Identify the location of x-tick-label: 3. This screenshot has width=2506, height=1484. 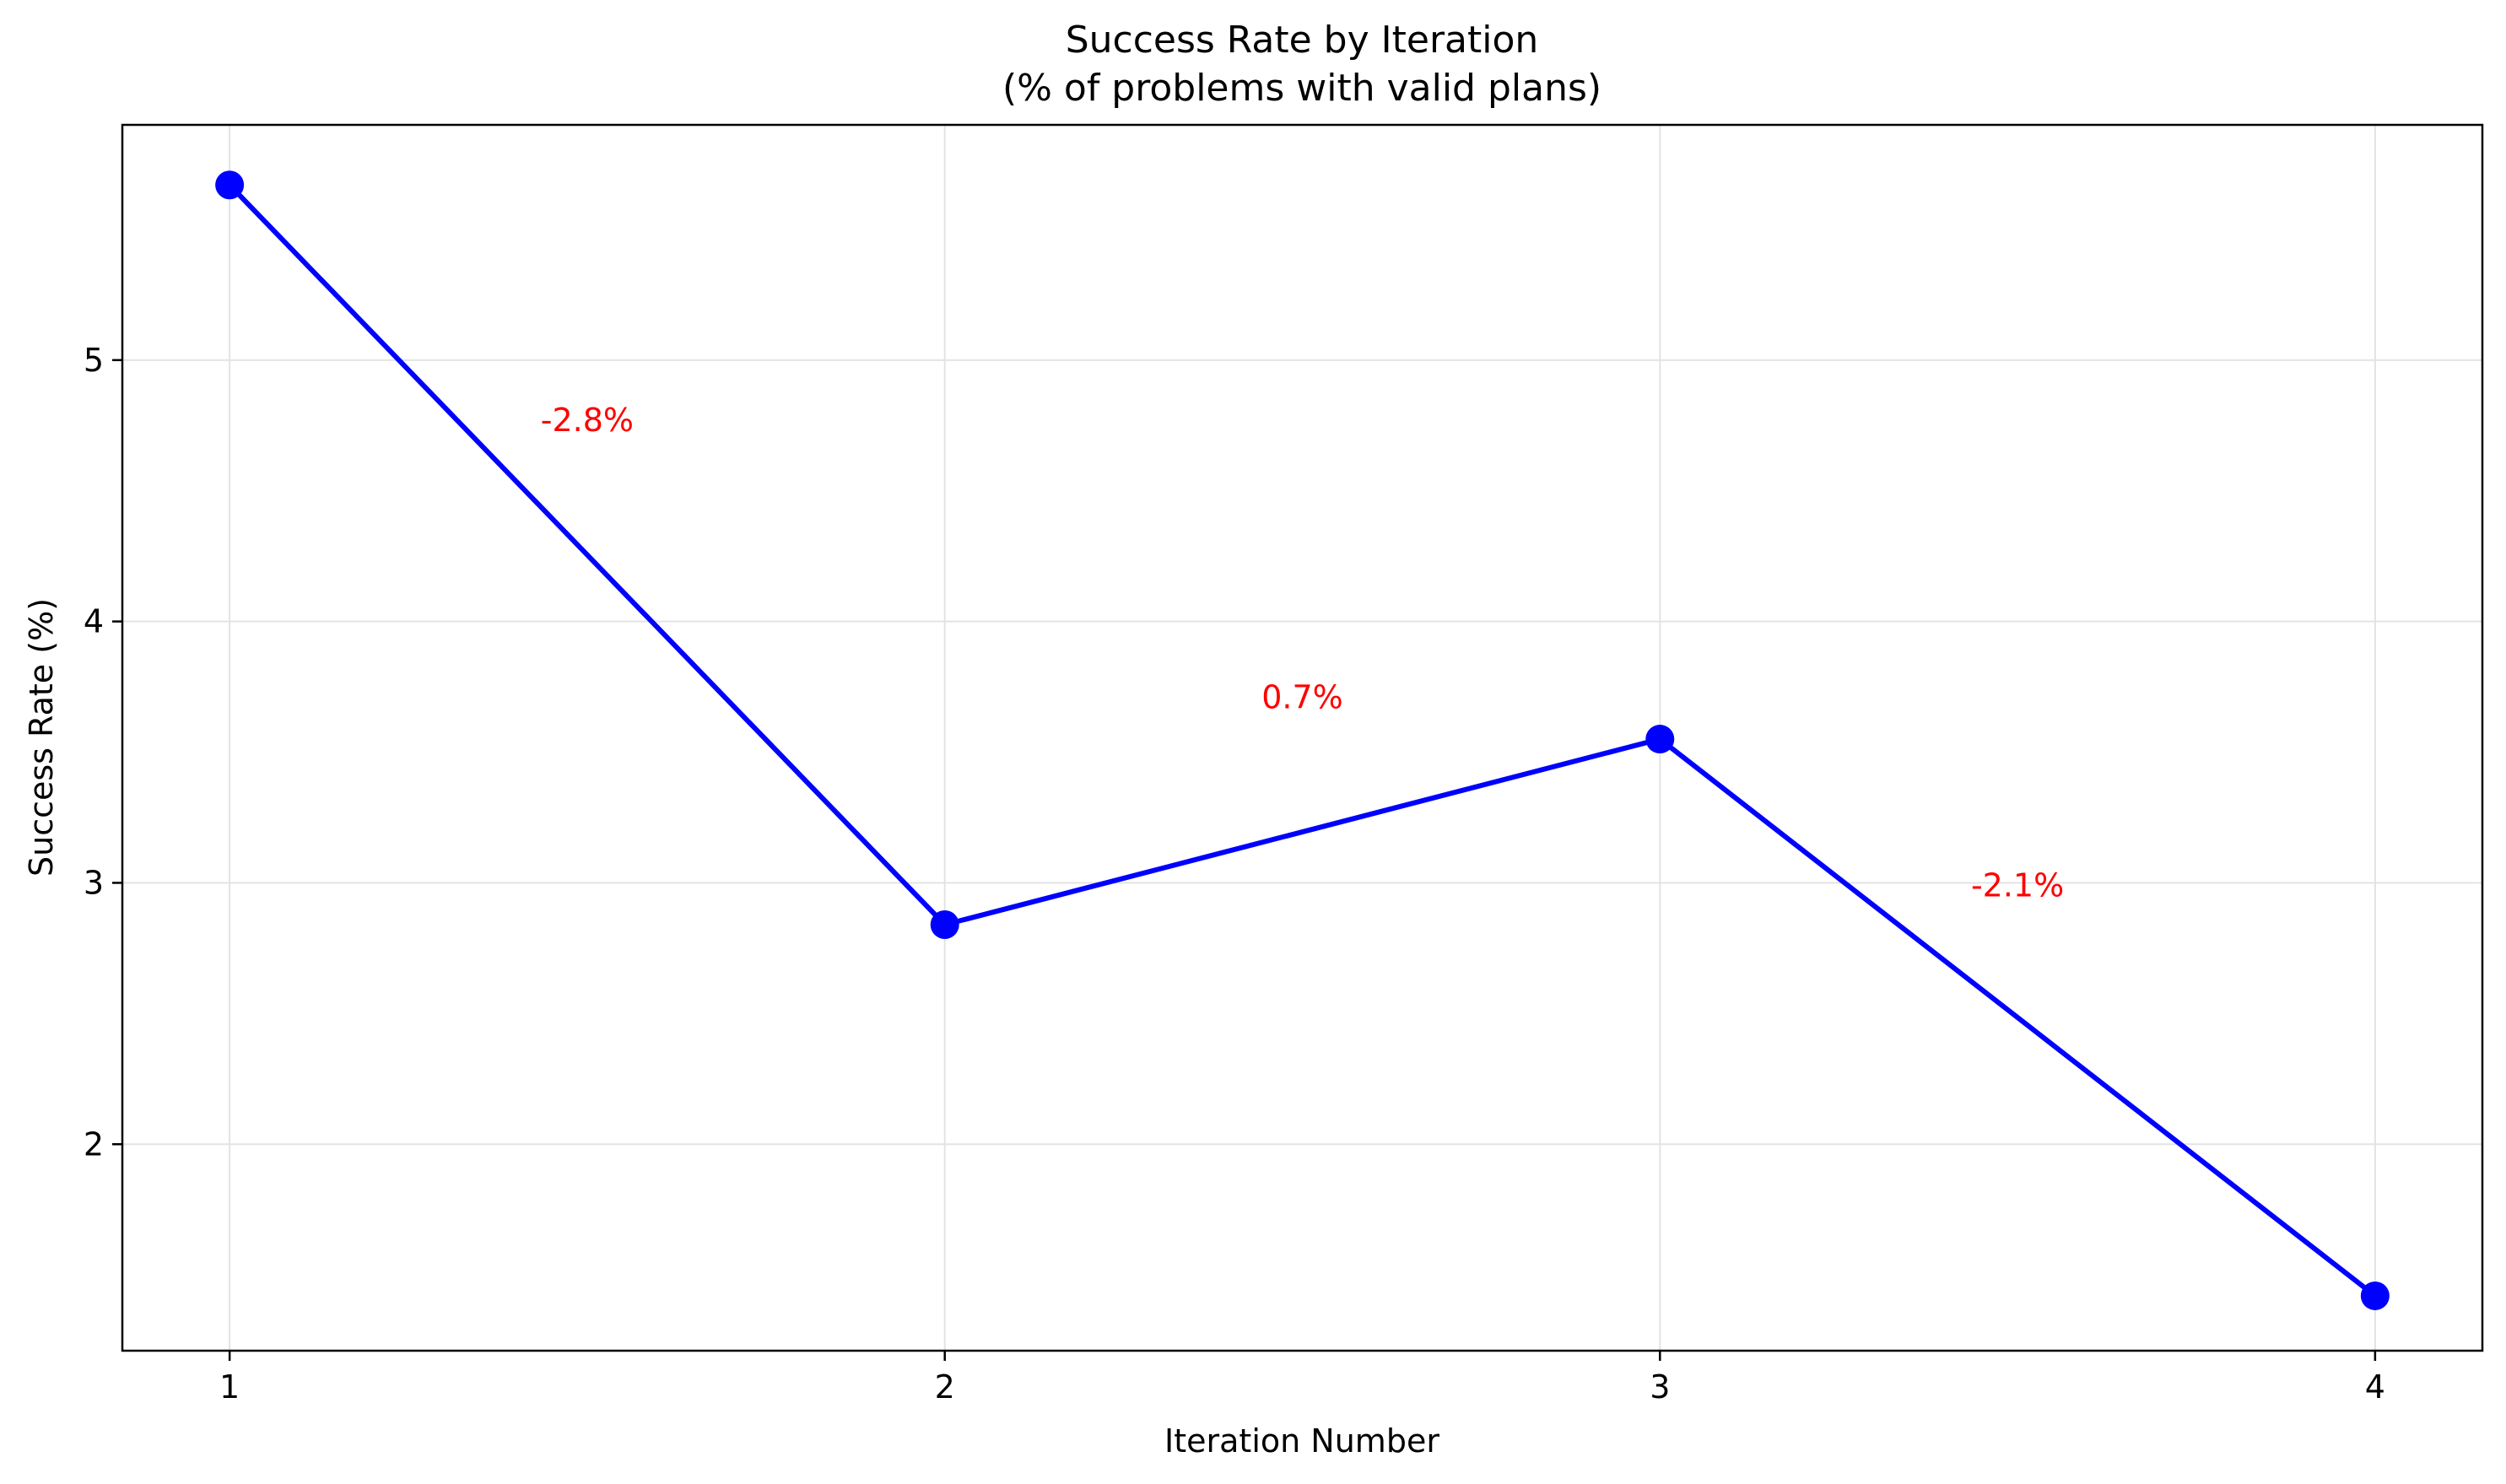
(1660, 1387).